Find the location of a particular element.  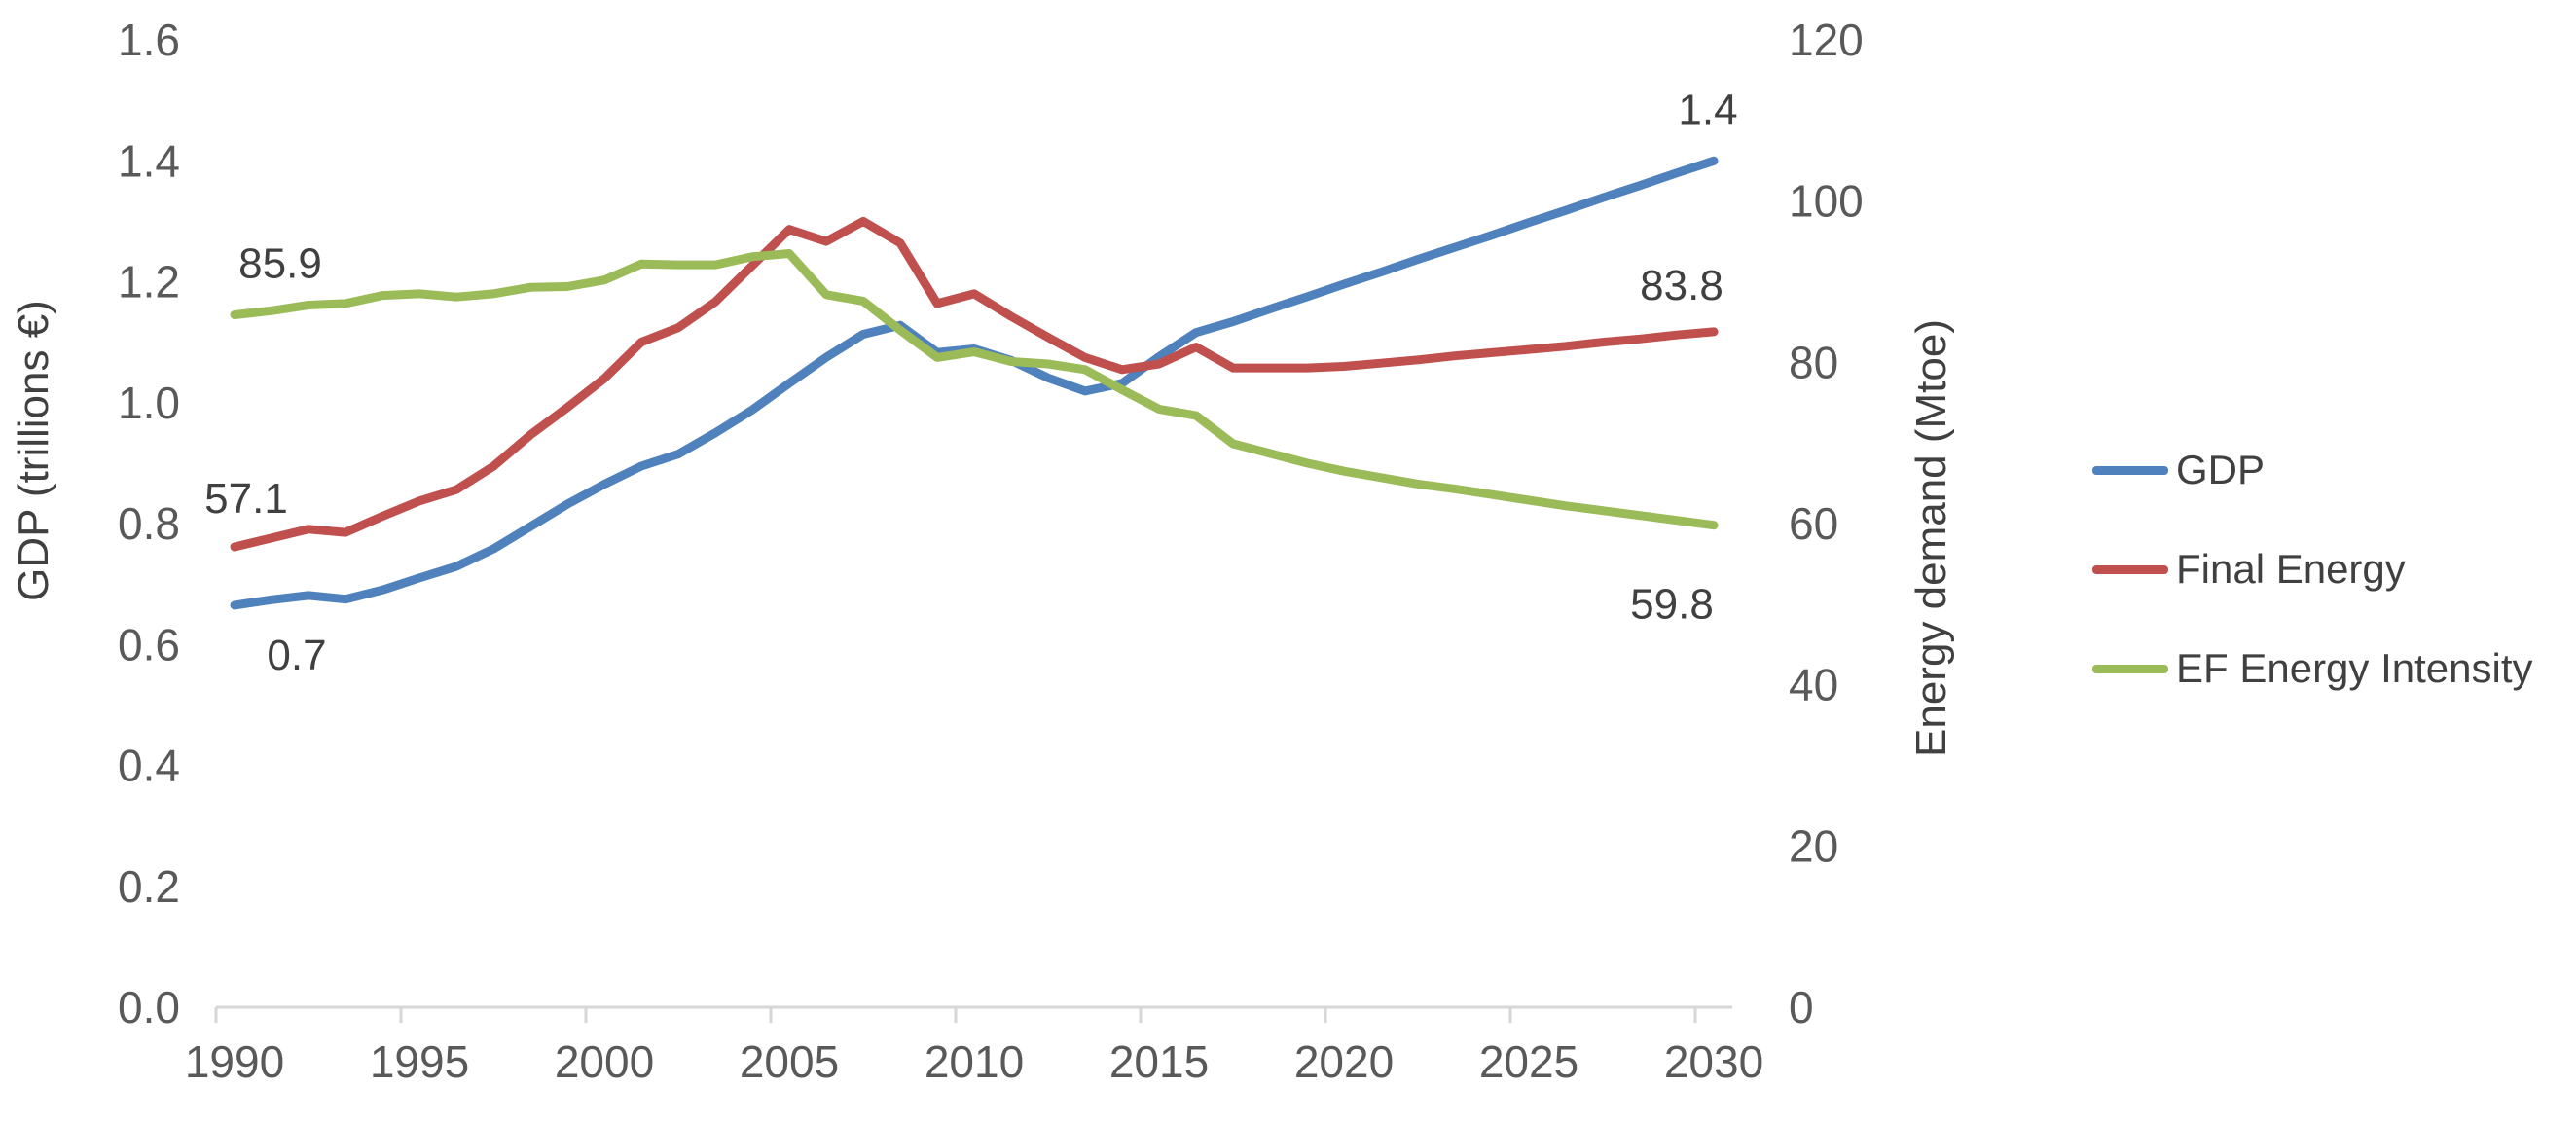

series-line-ef-energy-intensity is located at coordinates (974, 389).